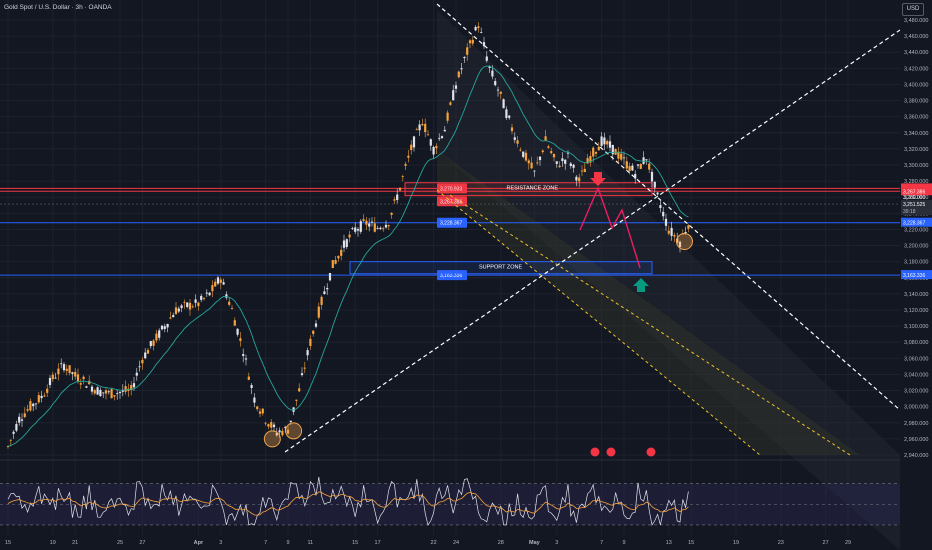 This screenshot has height=550, width=932. Describe the element at coordinates (916, 53) in the screenshot. I see `price-tick-label: 3,440.000` at that location.